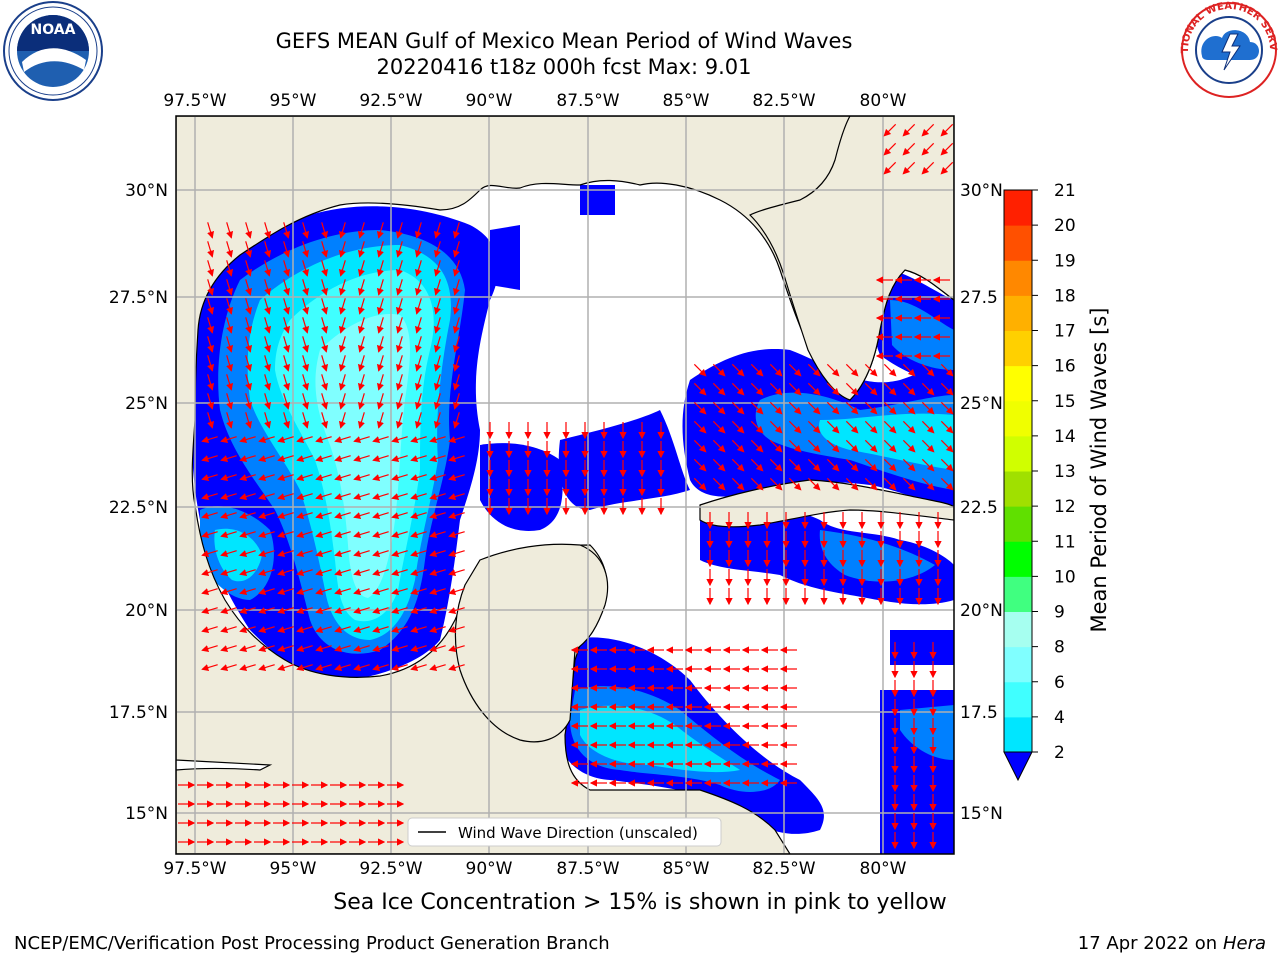  I want to click on colorbar-tick-label: 13, so click(1065, 472).